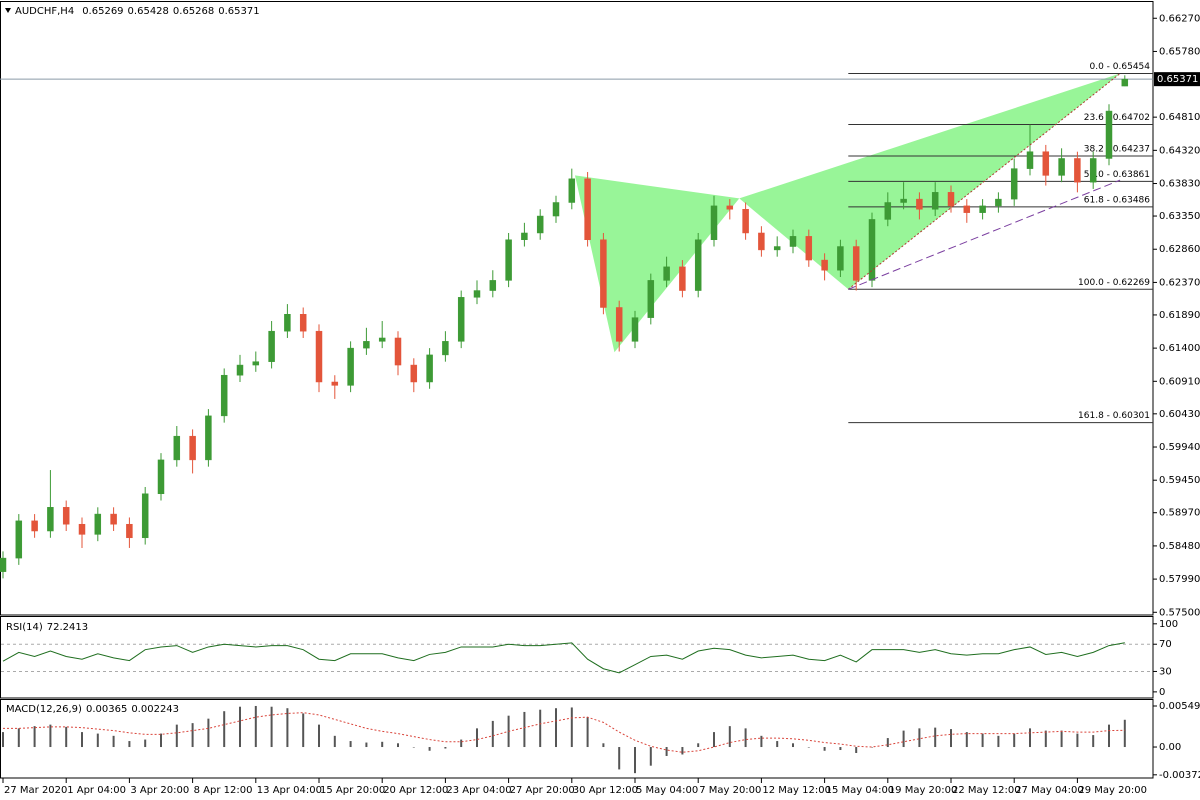 Image resolution: width=1200 pixels, height=800 pixels. Describe the element at coordinates (193, 11) in the screenshot. I see `low: 0.65268` at that location.